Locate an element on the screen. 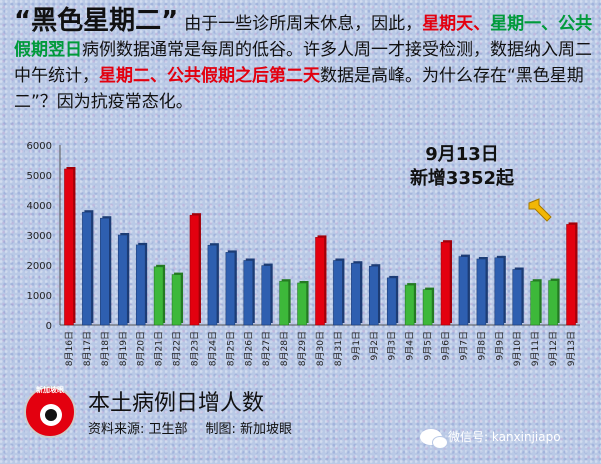 This screenshot has width=601, height=464. x-tick-label: 9月11日 is located at coordinates (535, 348).